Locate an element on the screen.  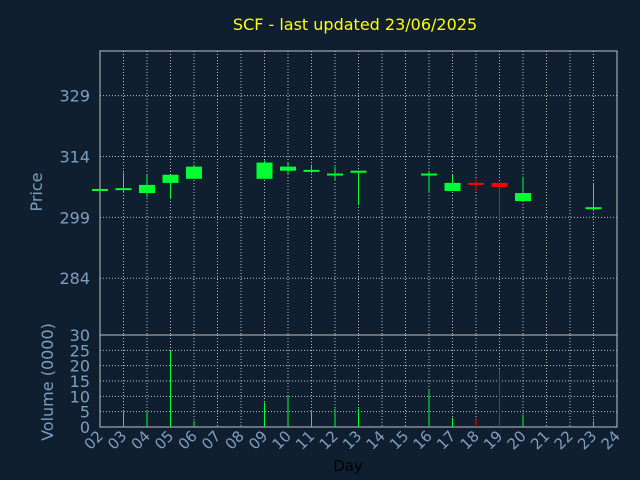
x-tick-label: 14 is located at coordinates (376, 440).